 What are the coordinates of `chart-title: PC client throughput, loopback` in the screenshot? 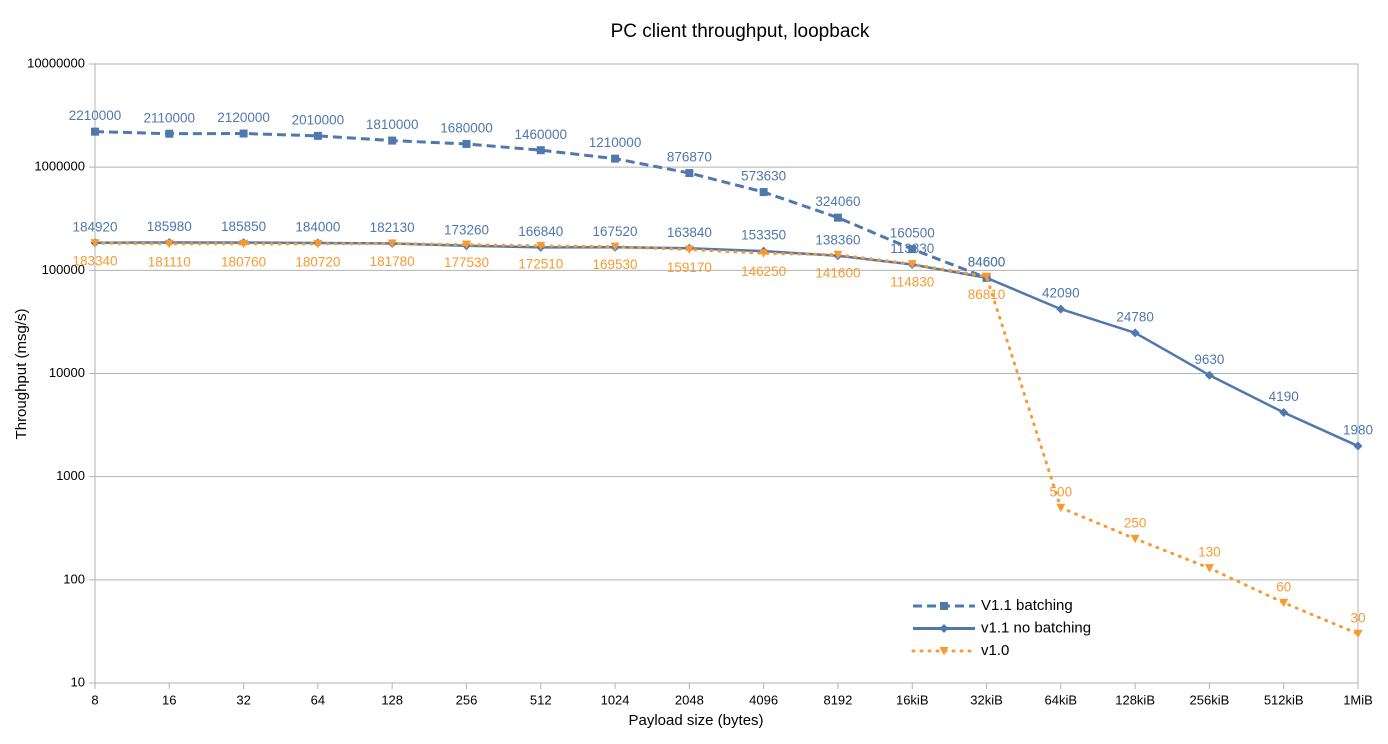 It's located at (740, 31).